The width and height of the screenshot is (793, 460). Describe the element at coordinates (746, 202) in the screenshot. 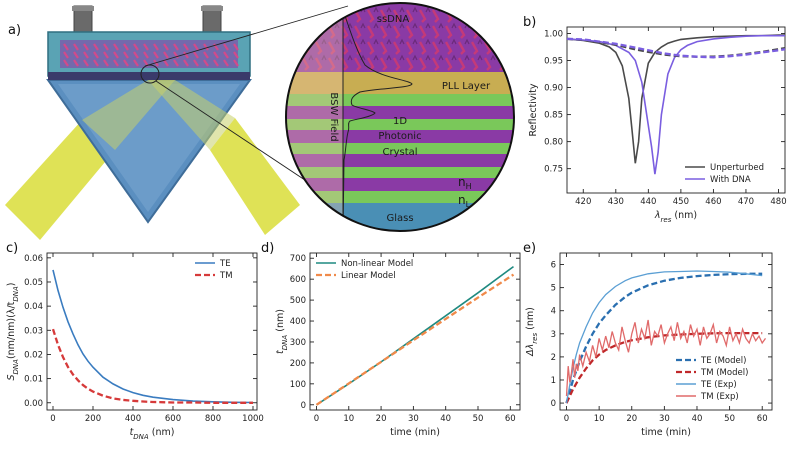

I see `x-tick-label: 470` at that location.